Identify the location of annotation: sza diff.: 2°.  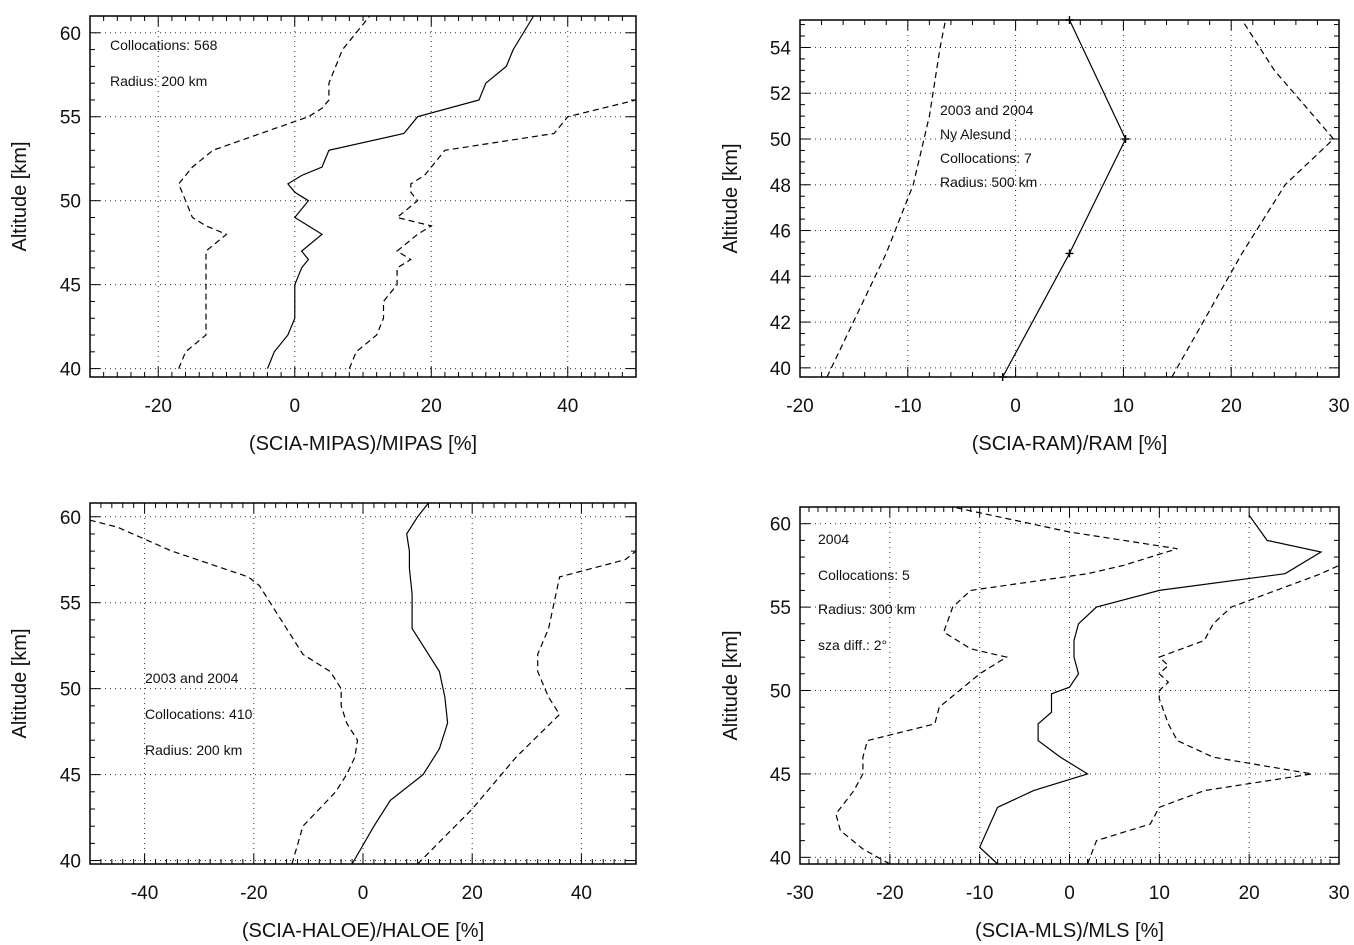
(852, 645).